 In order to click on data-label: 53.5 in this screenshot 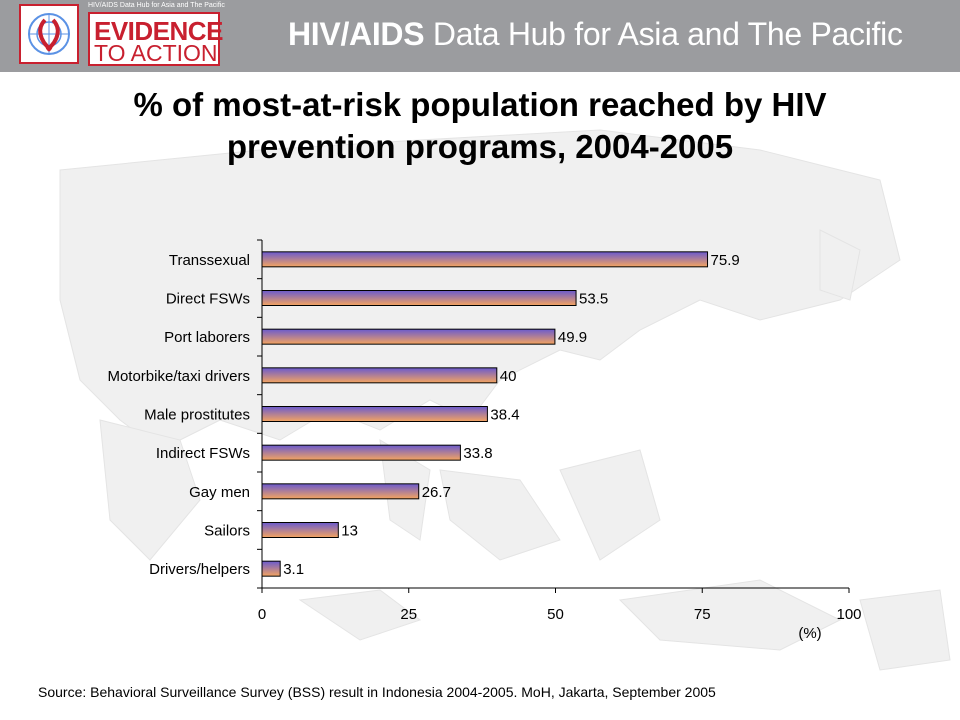, I will do `click(593, 299)`.